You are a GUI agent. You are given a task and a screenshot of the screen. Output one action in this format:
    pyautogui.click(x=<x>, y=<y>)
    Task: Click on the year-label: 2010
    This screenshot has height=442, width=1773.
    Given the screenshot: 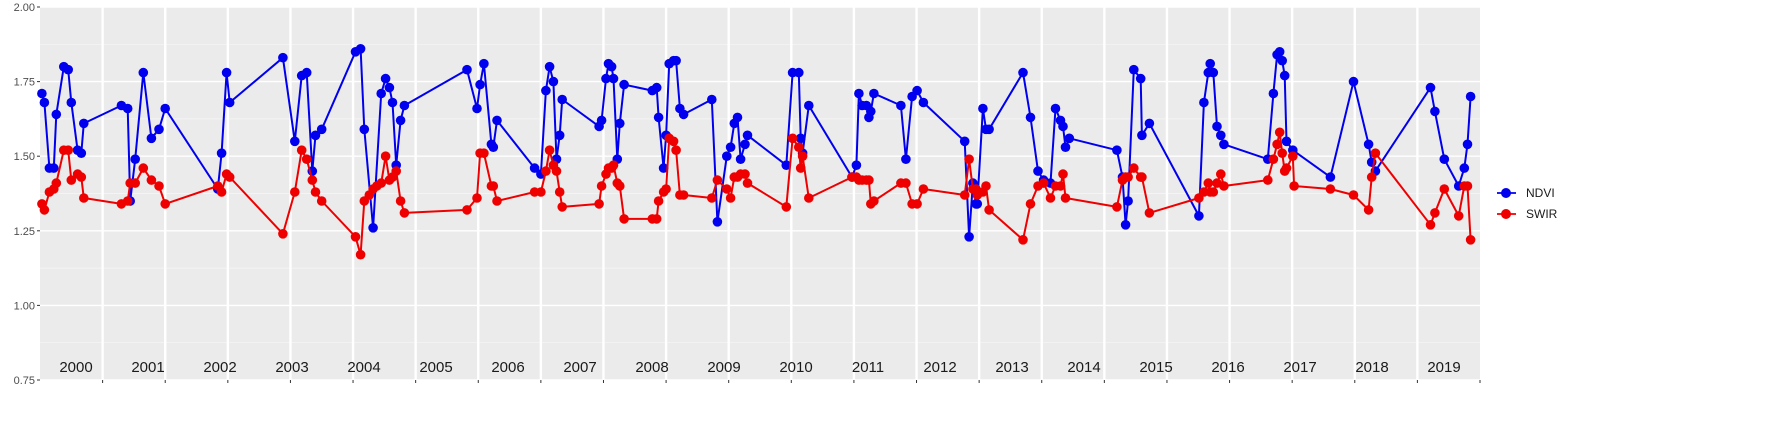 What is the action you would take?
    pyautogui.click(x=795, y=367)
    